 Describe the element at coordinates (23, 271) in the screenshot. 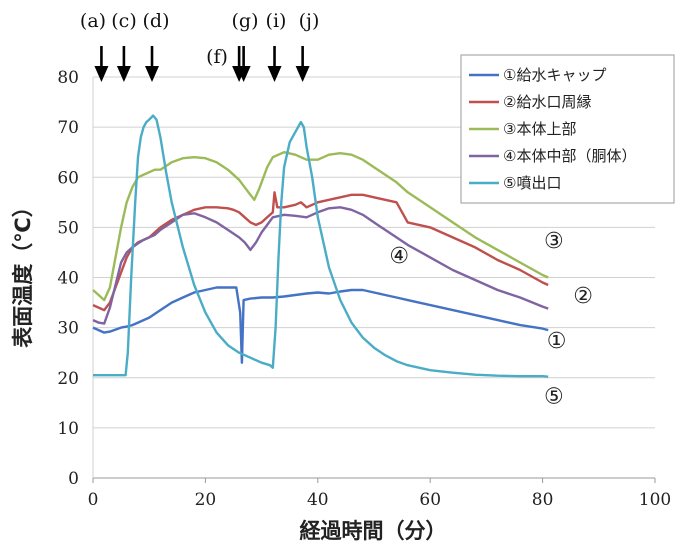

I see `y-axis-label: 表面温度（℃）` at that location.